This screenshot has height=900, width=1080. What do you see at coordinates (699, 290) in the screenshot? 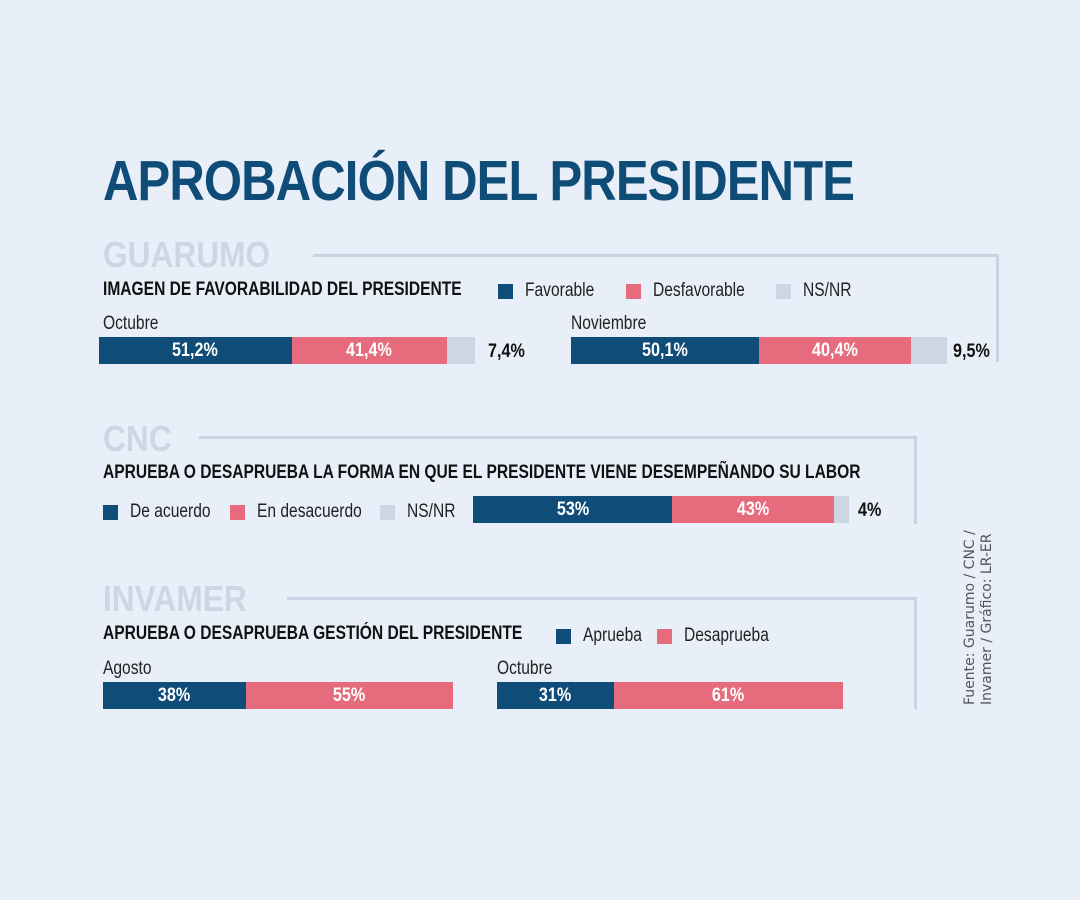
I see `legend-label: Desfavorable` at bounding box center [699, 290].